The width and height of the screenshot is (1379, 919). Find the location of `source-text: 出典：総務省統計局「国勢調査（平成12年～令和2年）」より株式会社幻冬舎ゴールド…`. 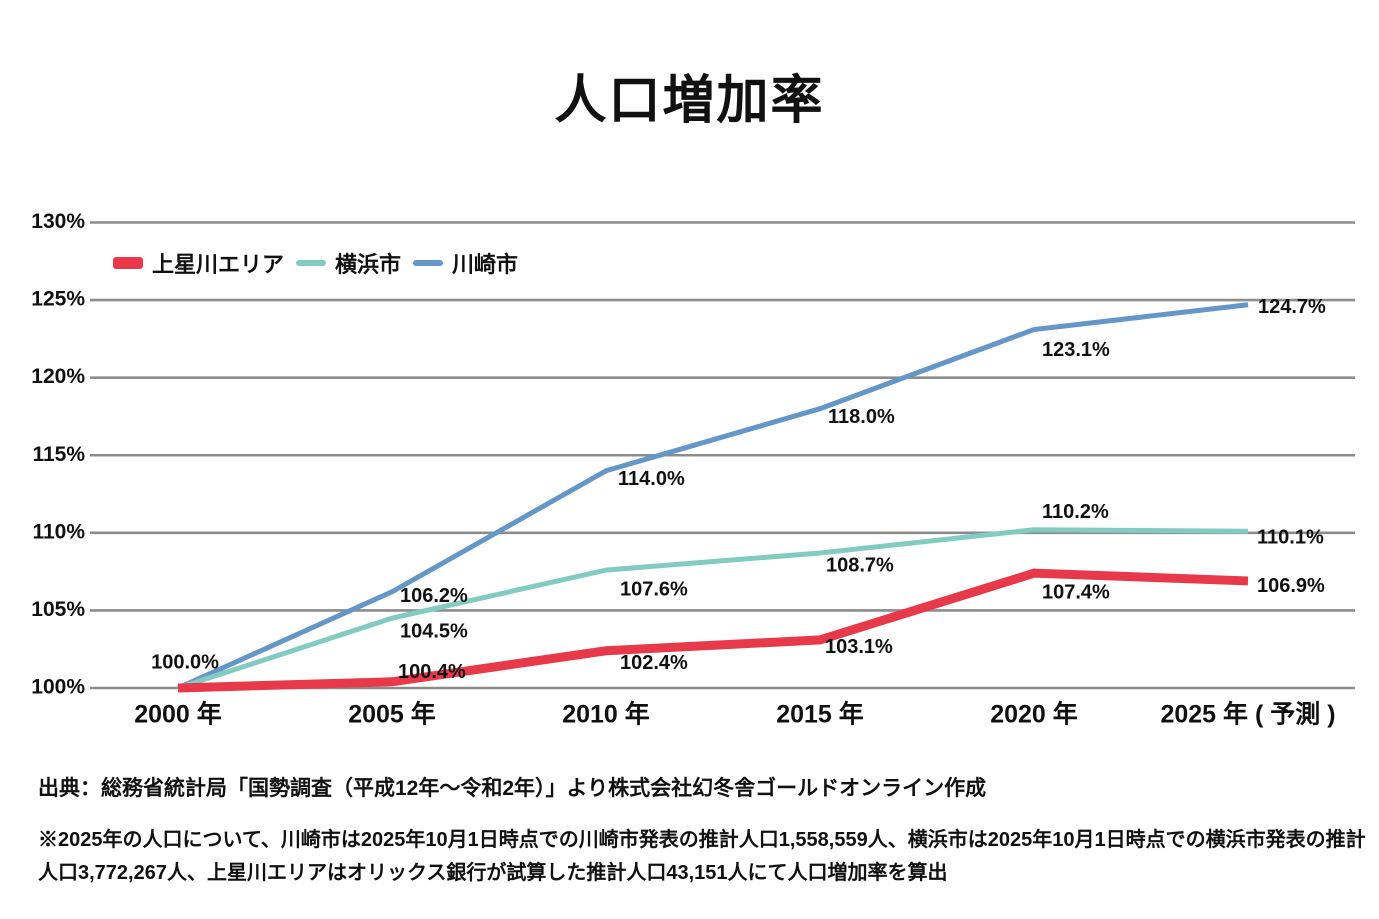

source-text: 出典：総務省統計局「国勢調査（平成12年～令和2年）」より株式会社幻冬舎ゴールド… is located at coordinates (512, 788).